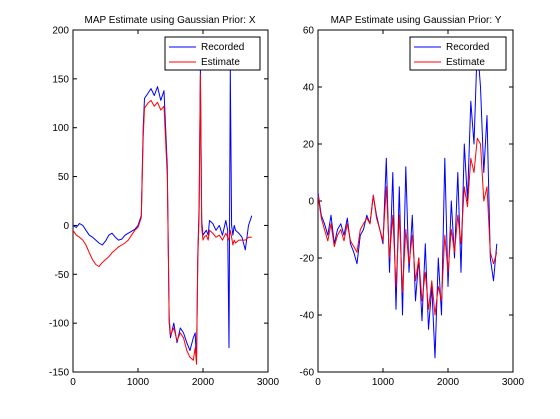 Image resolution: width=560 pixels, height=419 pixels. Describe the element at coordinates (59, 373) in the screenshot. I see `chart-x-ytick-label: -150` at that location.